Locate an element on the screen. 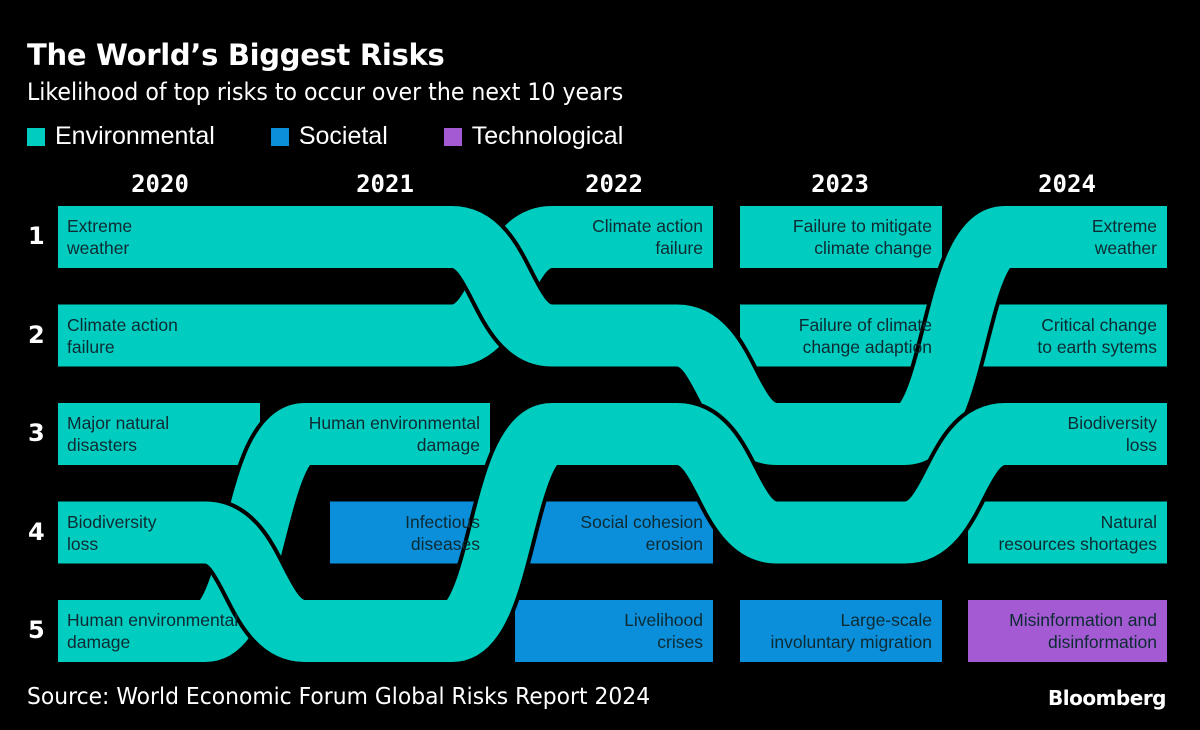 The image size is (1200, 730). legend-label: Societal is located at coordinates (343, 136).